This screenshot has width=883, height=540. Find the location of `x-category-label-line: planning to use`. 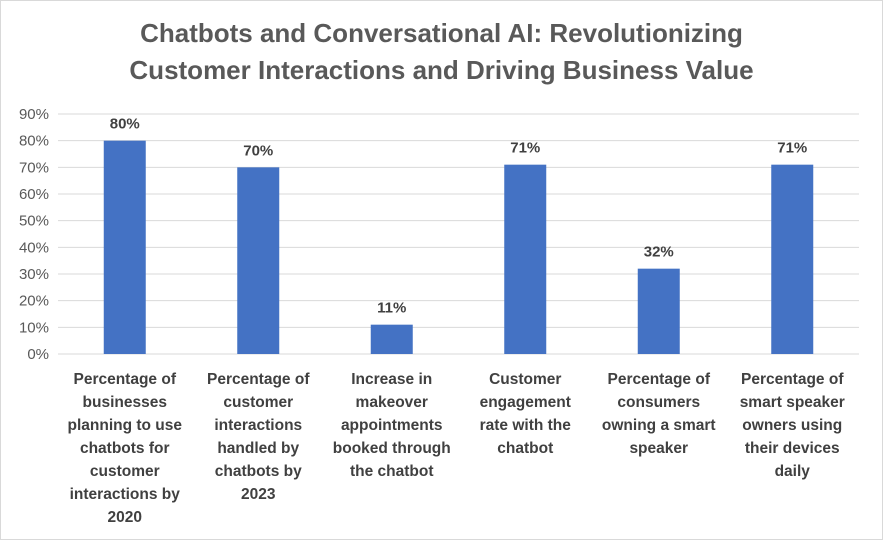

x-category-label-line: planning to use is located at coordinates (125, 425).